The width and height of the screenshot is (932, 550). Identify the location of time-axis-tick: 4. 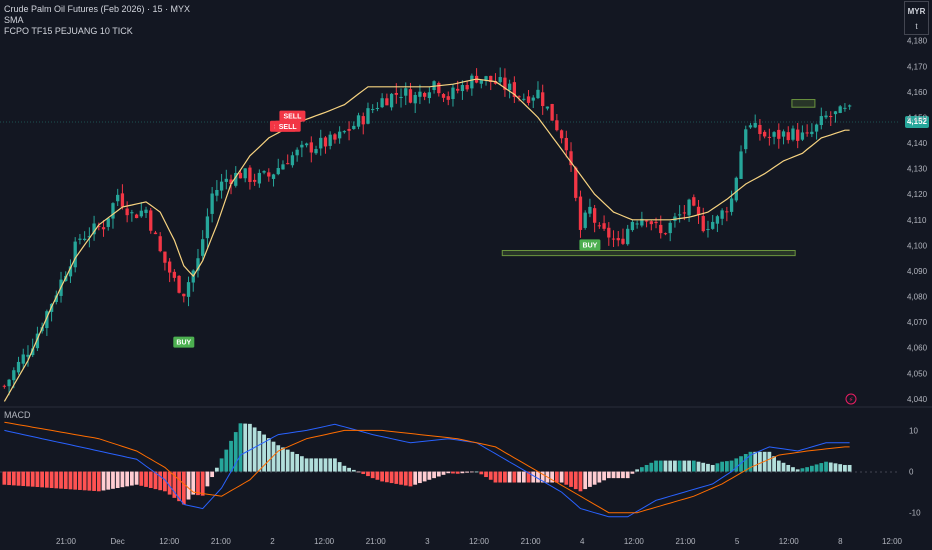
(582, 541).